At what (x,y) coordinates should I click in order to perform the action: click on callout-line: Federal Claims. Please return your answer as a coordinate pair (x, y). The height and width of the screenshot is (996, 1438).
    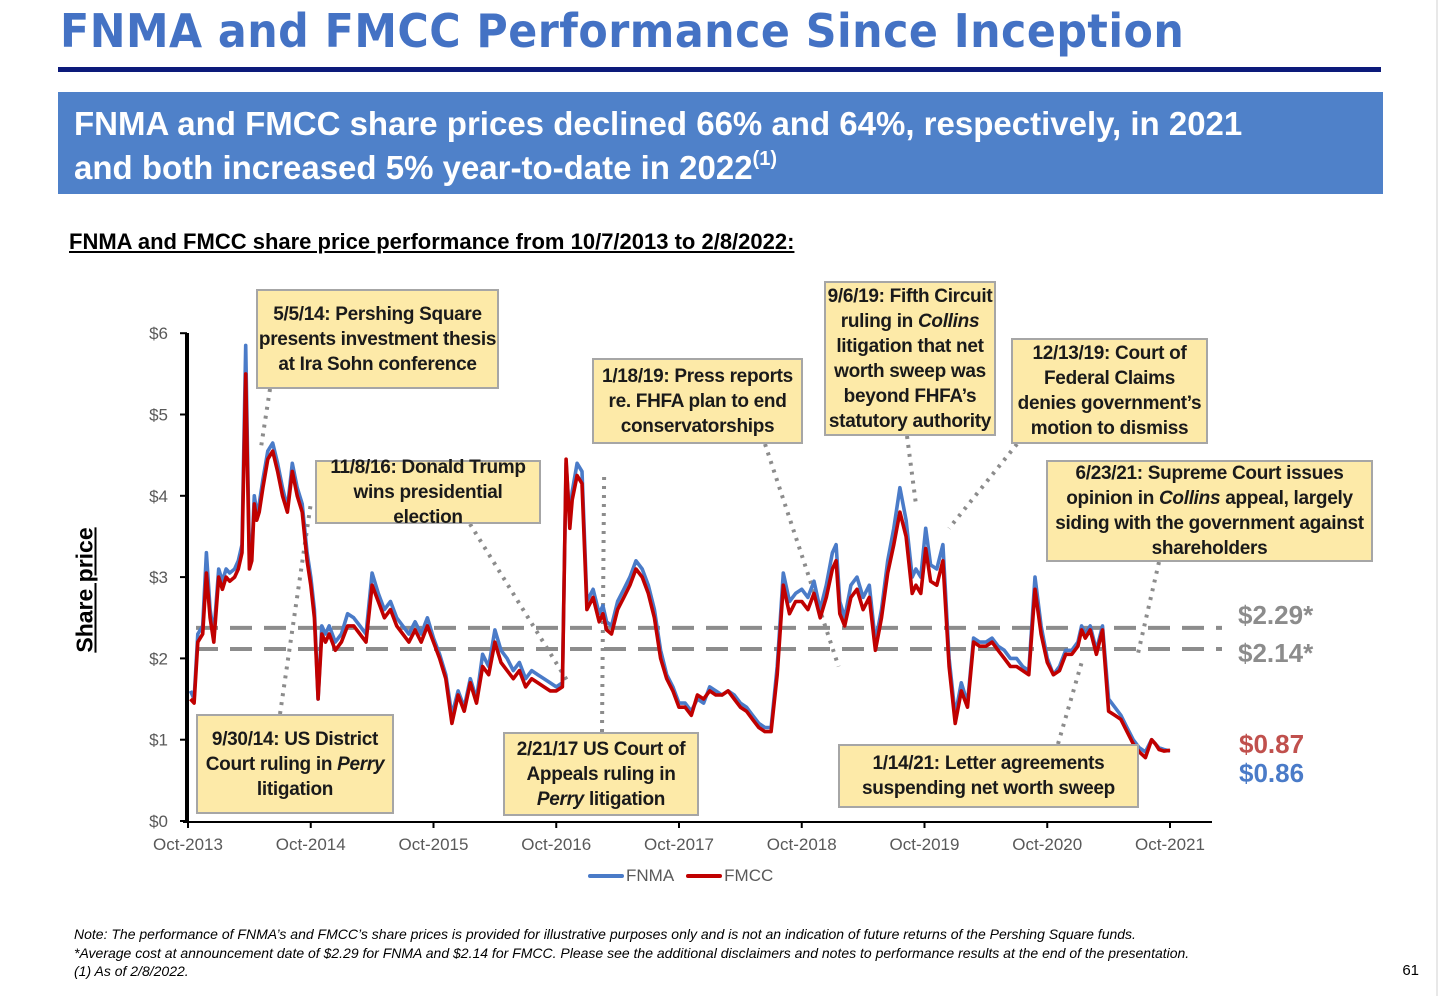
    Looking at the image, I should click on (1109, 378).